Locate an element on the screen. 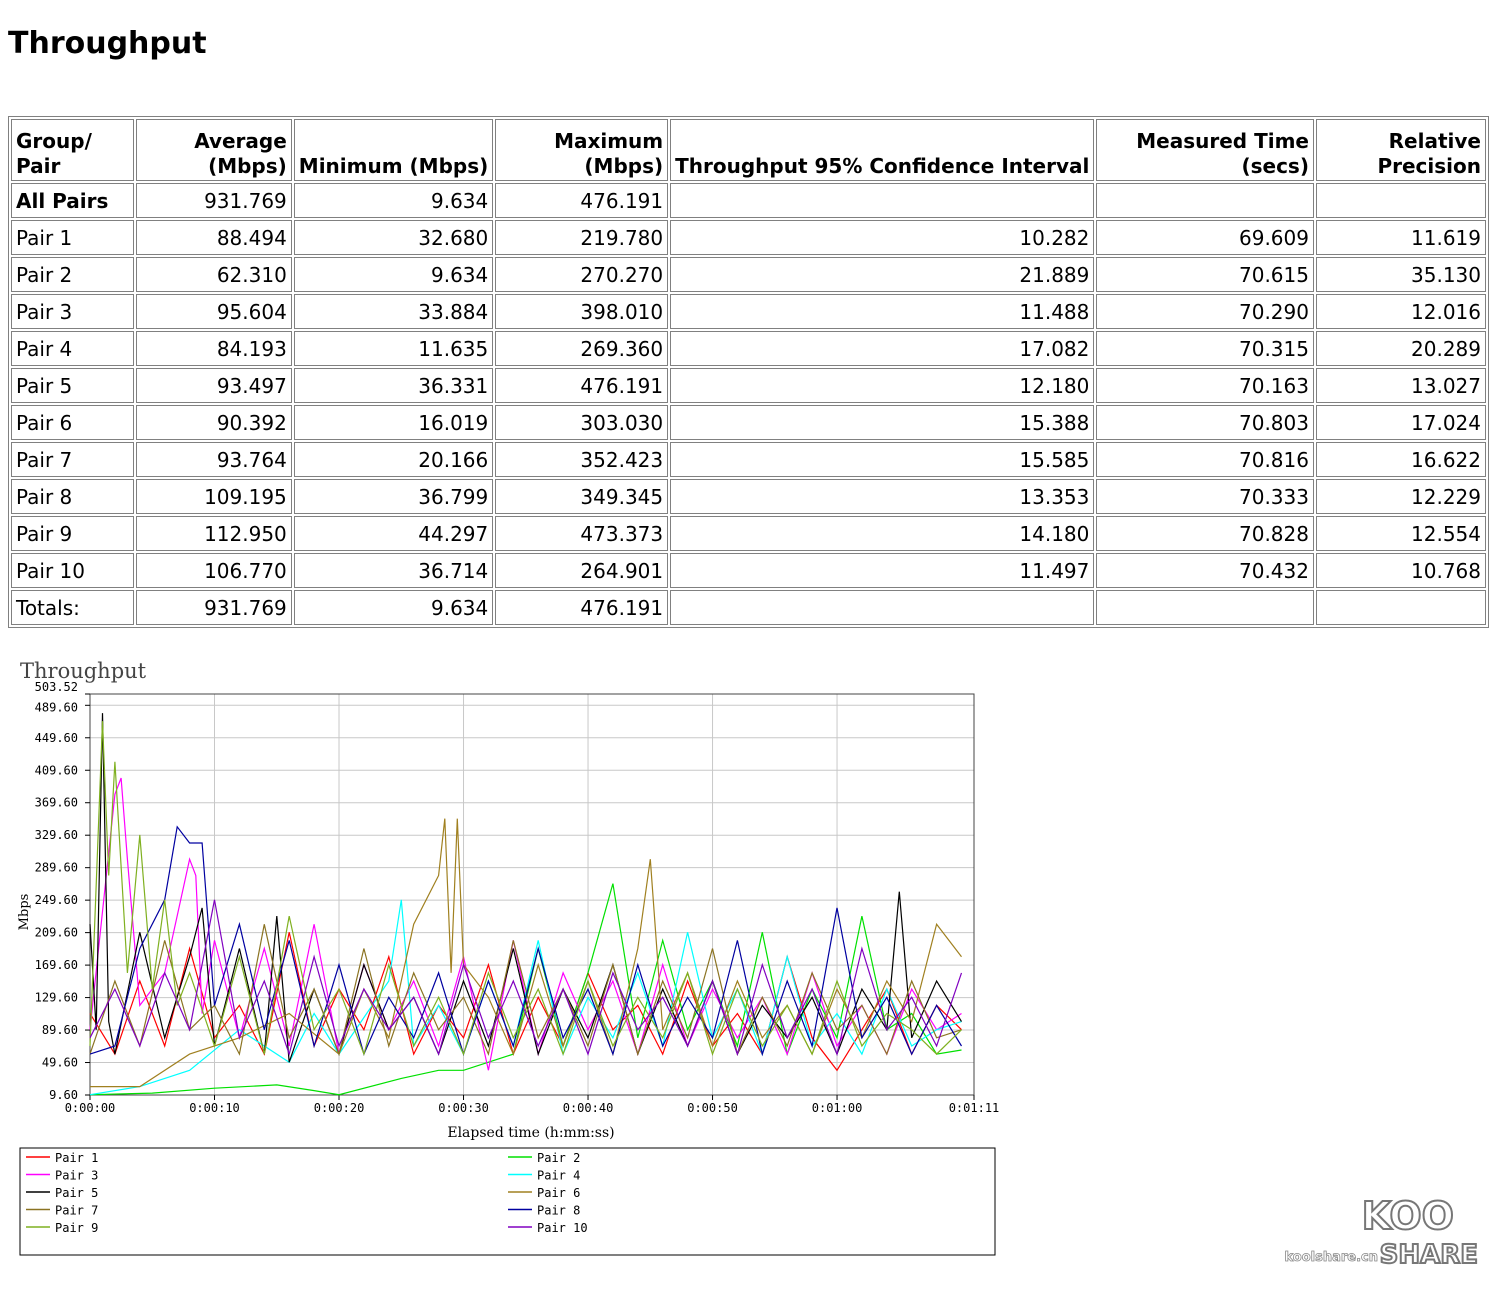 The image size is (1496, 1293). table-cell: 349.345 is located at coordinates (582, 496).